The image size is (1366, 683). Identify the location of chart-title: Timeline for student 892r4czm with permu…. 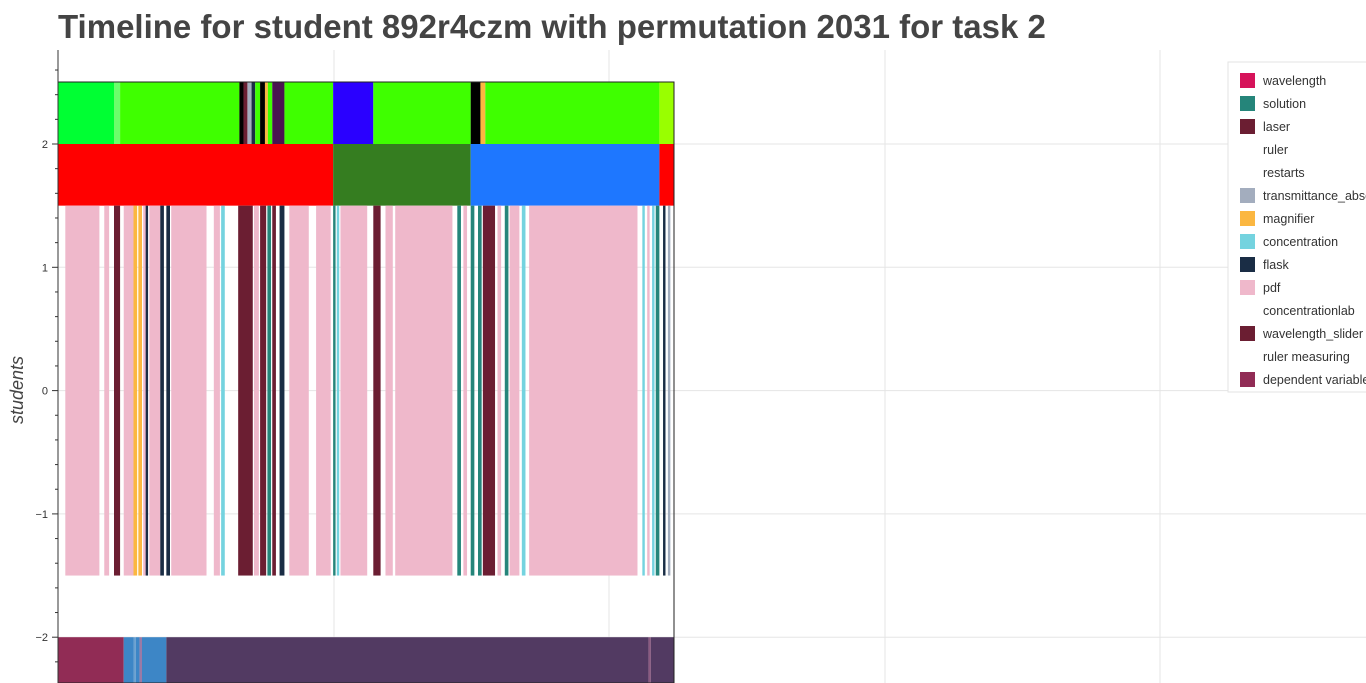
(552, 26).